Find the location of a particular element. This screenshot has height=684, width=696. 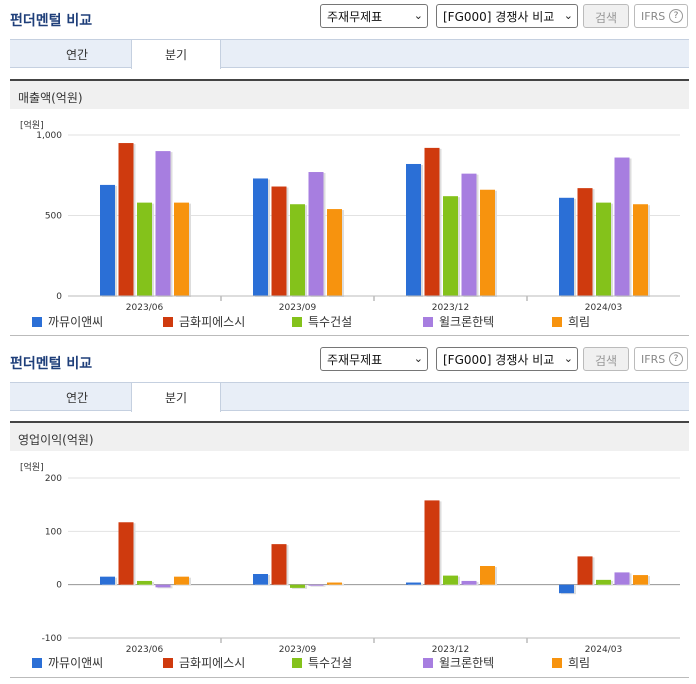

unit-label: [억원] is located at coordinates (32, 468).